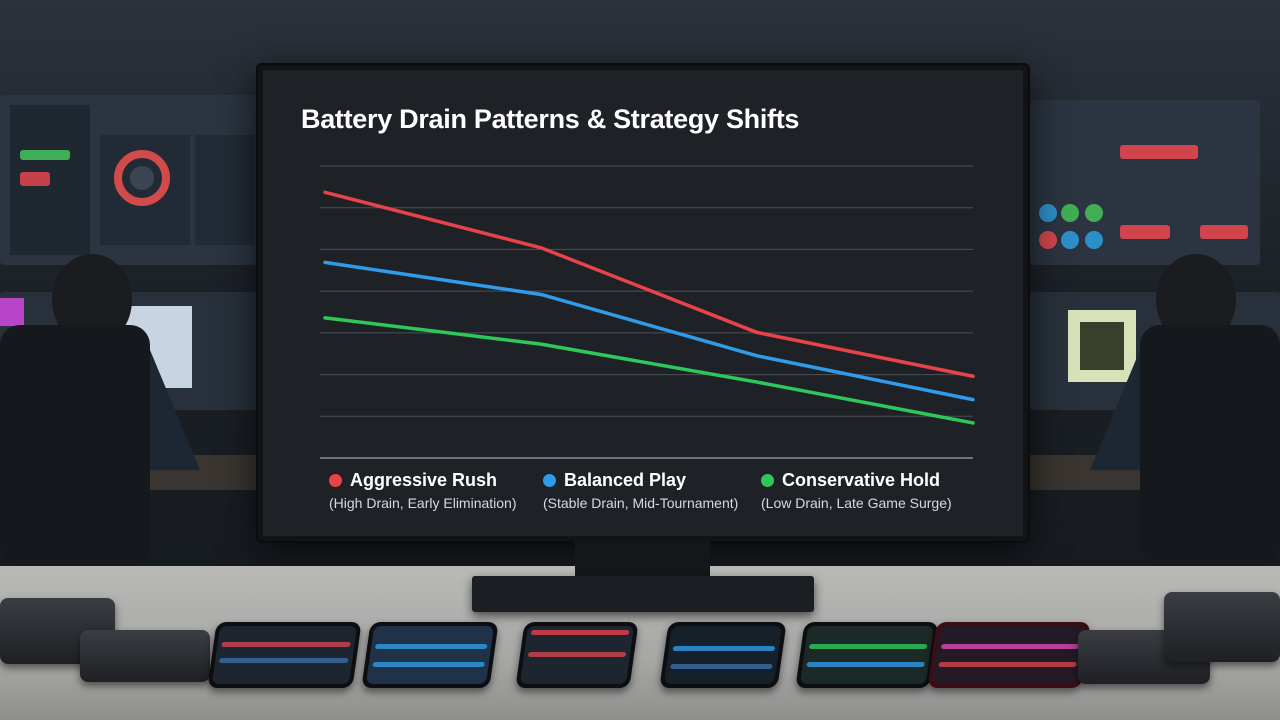 The image size is (1280, 720). What do you see at coordinates (625, 480) in the screenshot?
I see `legend-label: Balanced Play` at bounding box center [625, 480].